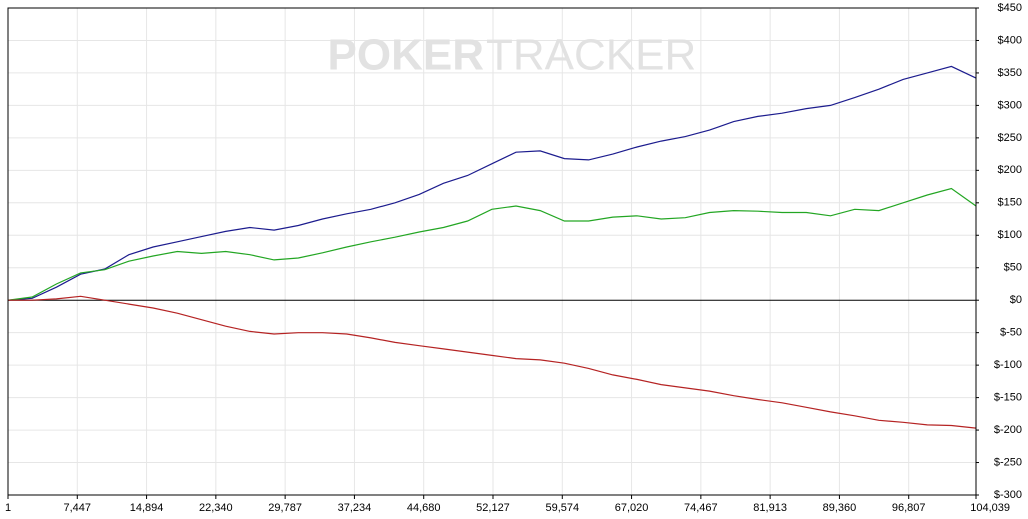 Image resolution: width=1028 pixels, height=519 pixels. Describe the element at coordinates (840, 508) in the screenshot. I see `x-tick-label: 89,360` at that location.